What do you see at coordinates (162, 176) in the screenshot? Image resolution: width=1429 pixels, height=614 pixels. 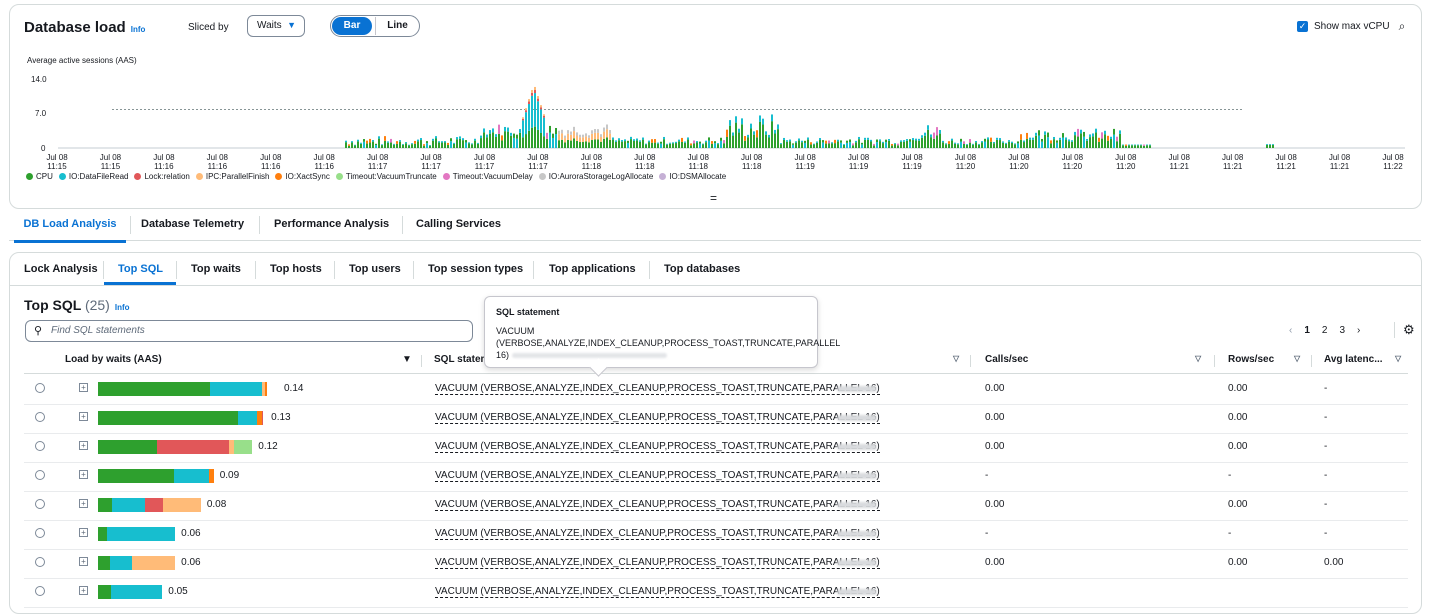 I see `legend-item: Lock:relation` at bounding box center [162, 176].